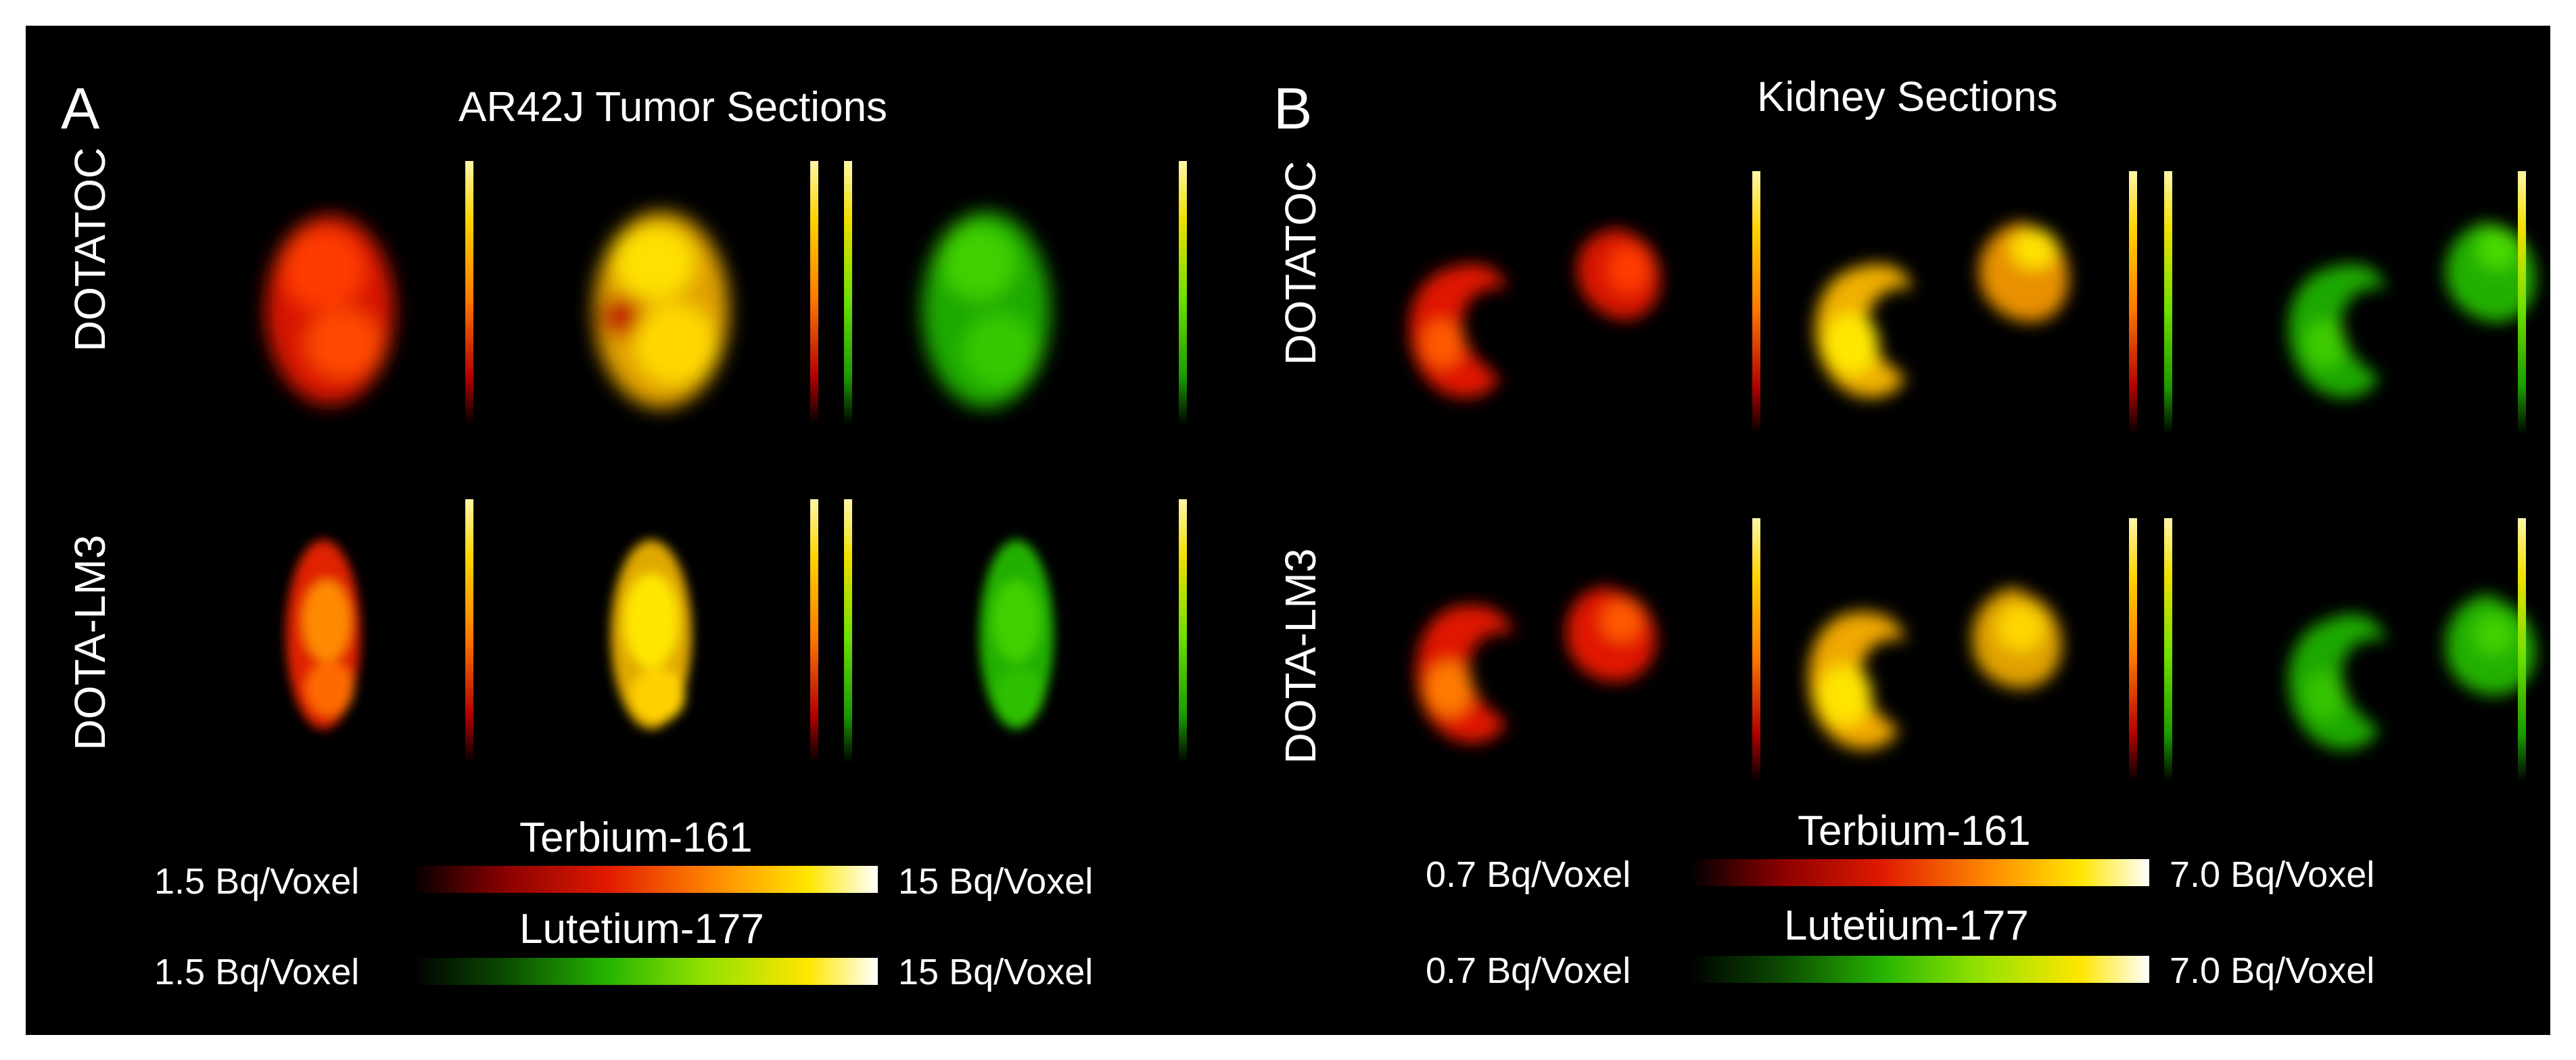  I want to click on tumor-dota-lm3-overlay-image, so click(651, 635).